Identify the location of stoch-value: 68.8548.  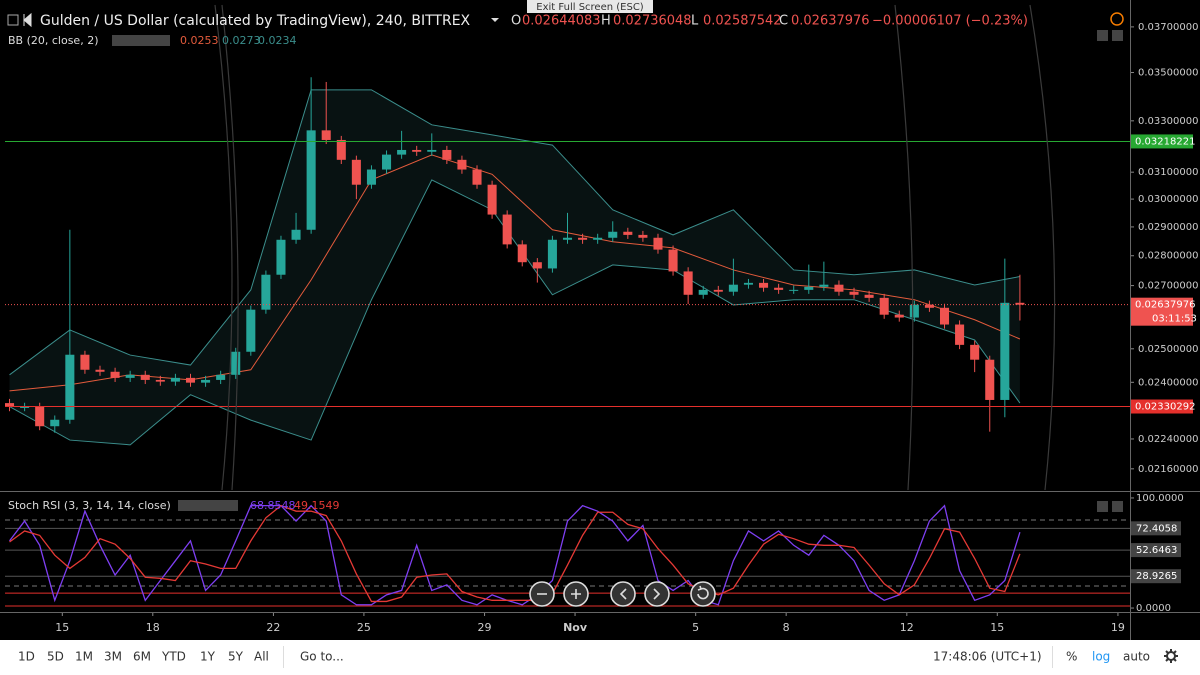
(273, 505).